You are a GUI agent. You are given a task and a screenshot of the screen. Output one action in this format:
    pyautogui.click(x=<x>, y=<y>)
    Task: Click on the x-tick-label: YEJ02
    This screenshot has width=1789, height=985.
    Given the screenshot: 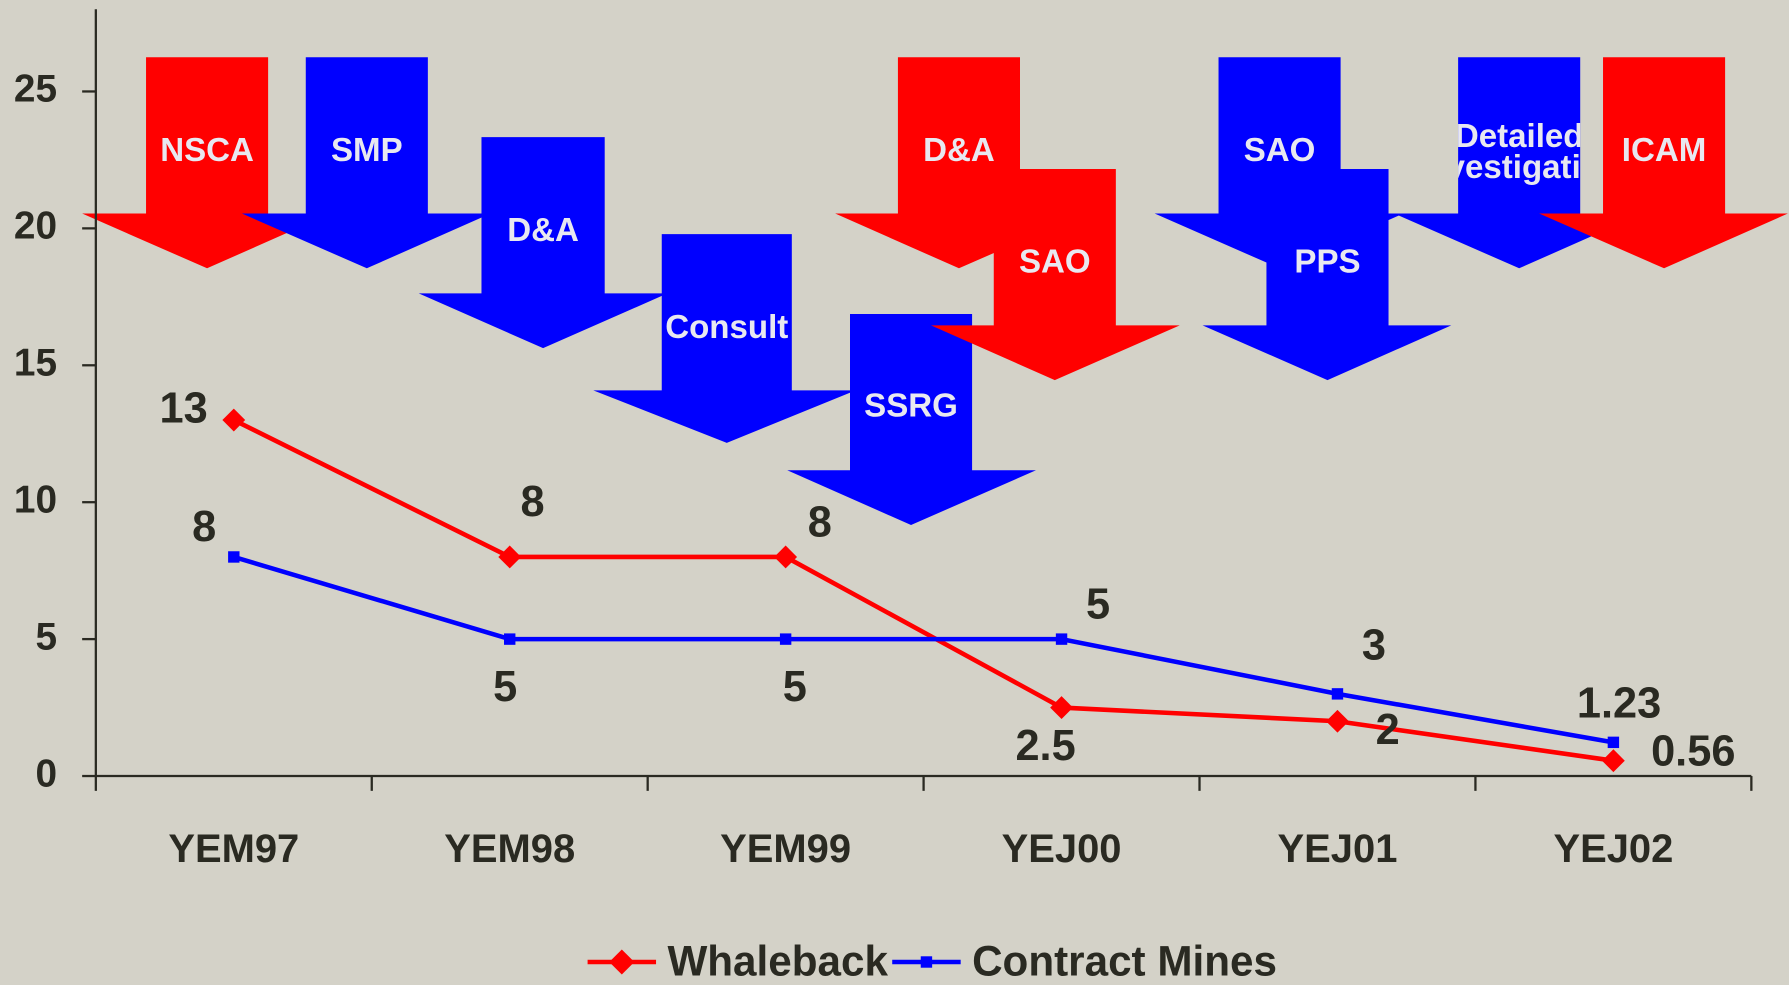 What is the action you would take?
    pyautogui.click(x=1613, y=849)
    